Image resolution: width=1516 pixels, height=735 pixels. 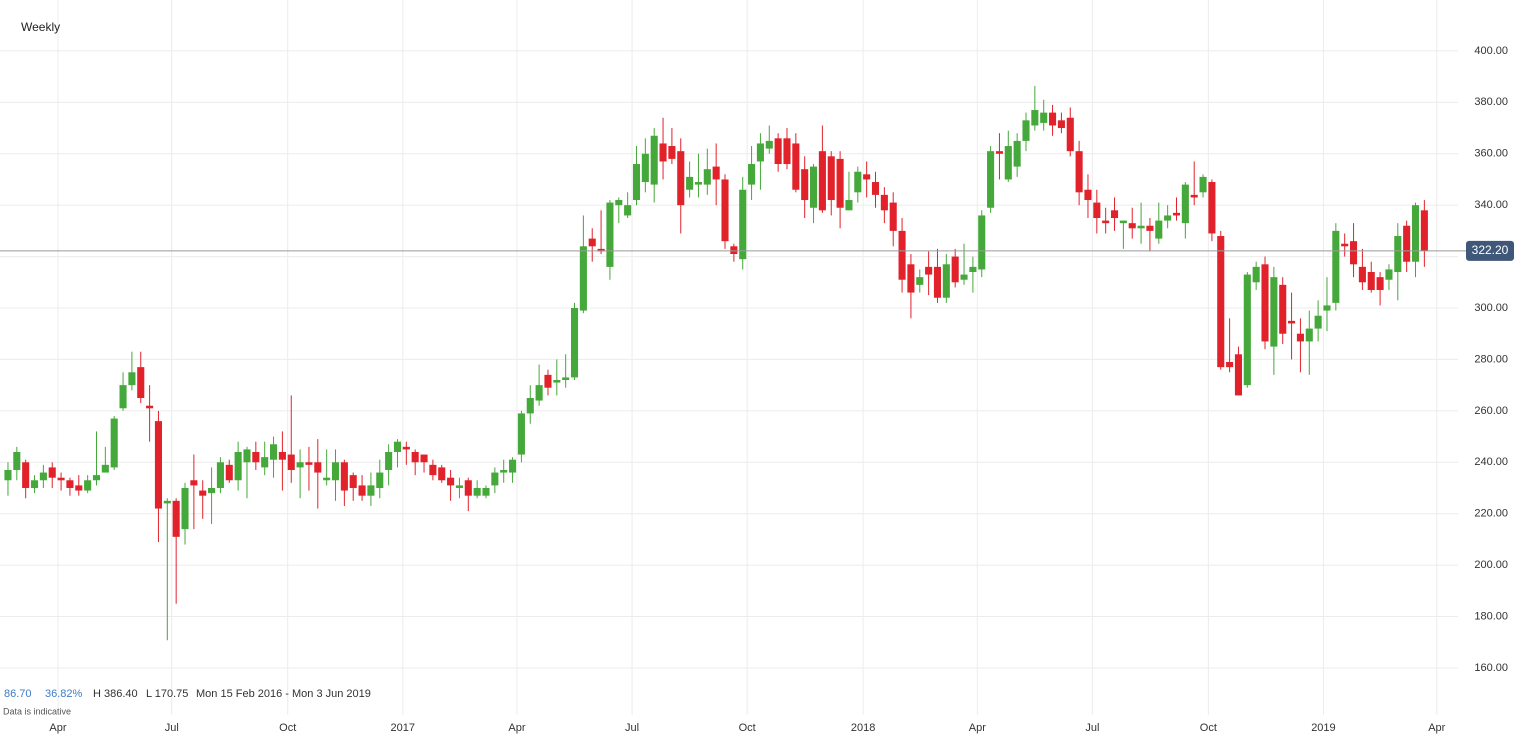 What do you see at coordinates (1491, 462) in the screenshot?
I see `y-tick-label: 240.00` at bounding box center [1491, 462].